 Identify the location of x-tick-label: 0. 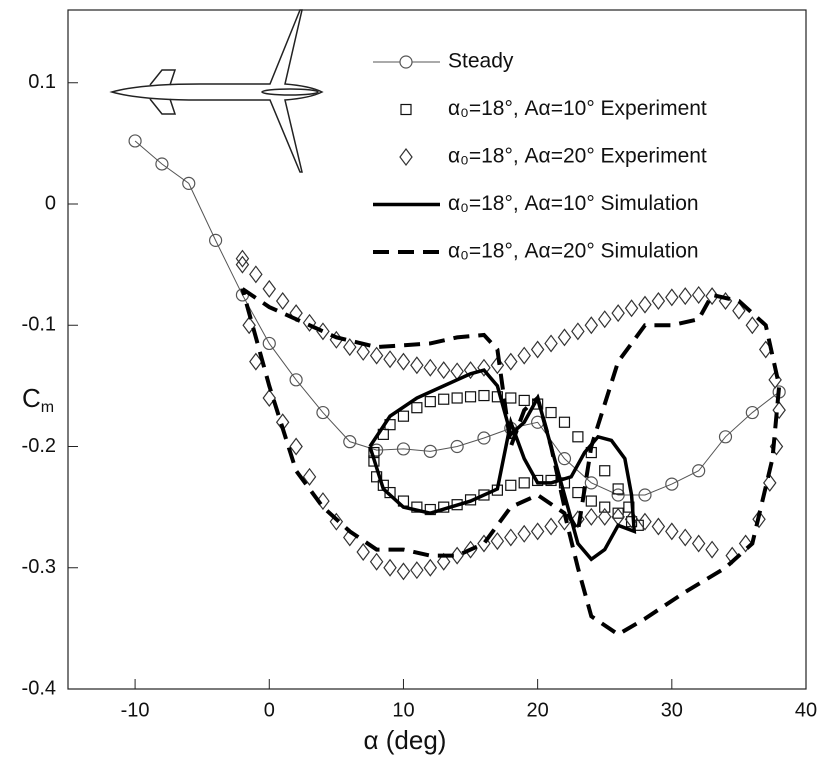
(269, 710).